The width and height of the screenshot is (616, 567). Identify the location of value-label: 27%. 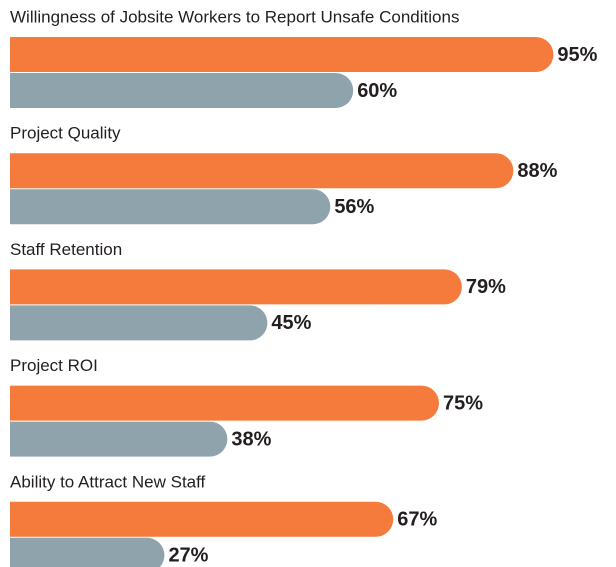
(188, 556).